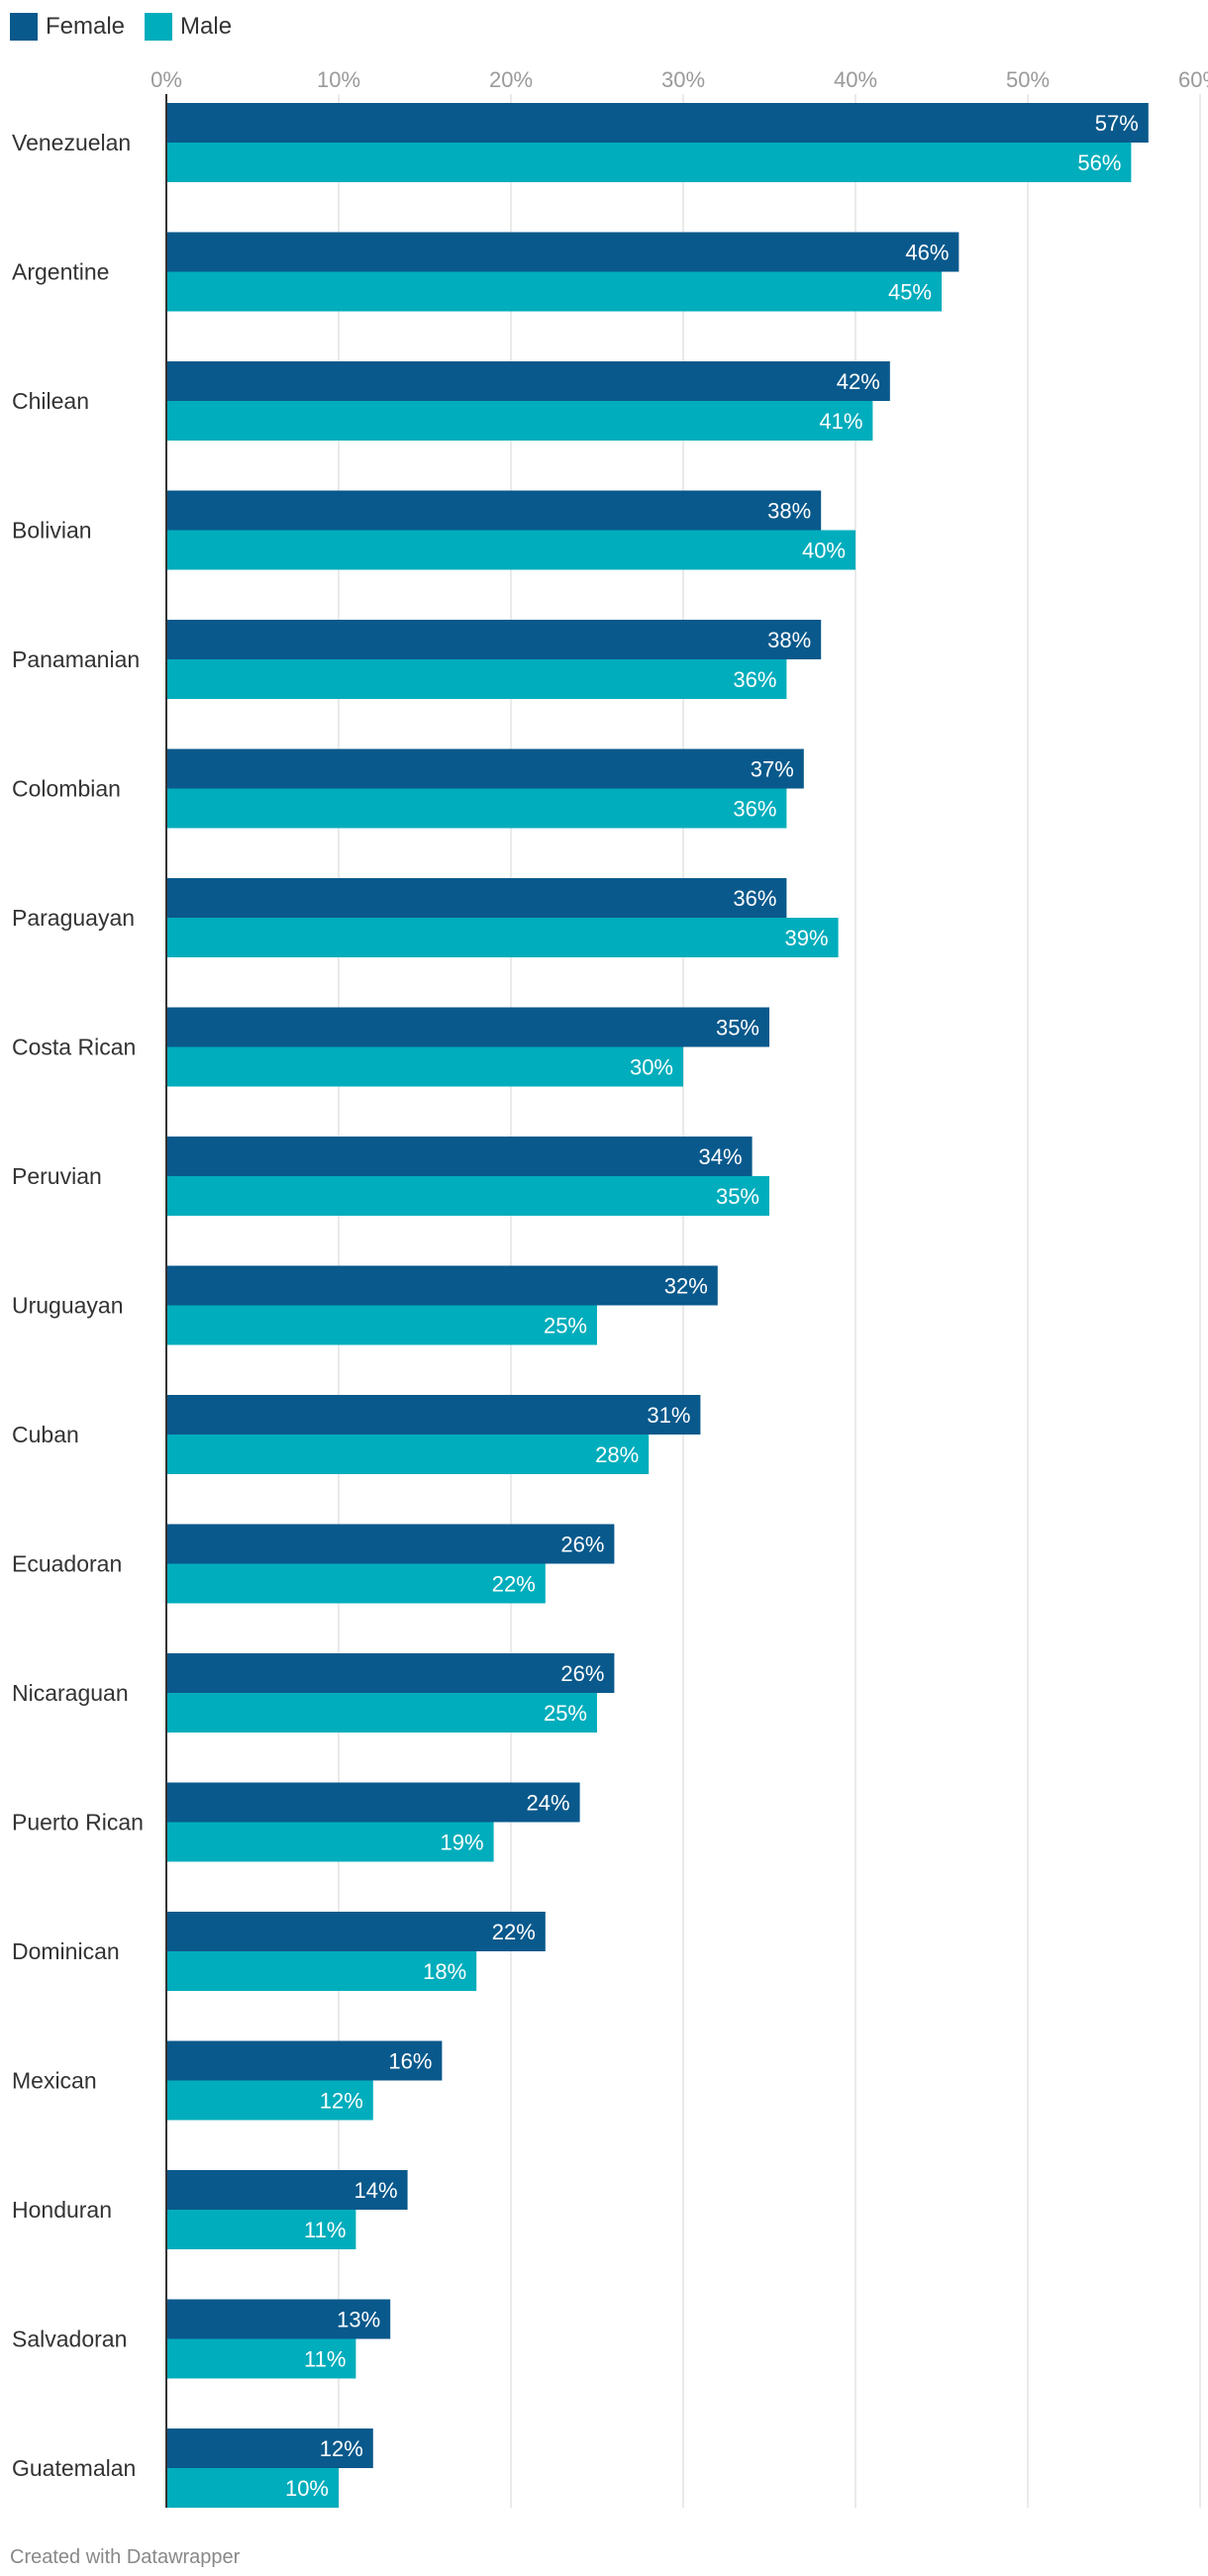 The height and width of the screenshot is (2576, 1208). I want to click on category-label: Ecuadoran, so click(67, 1564).